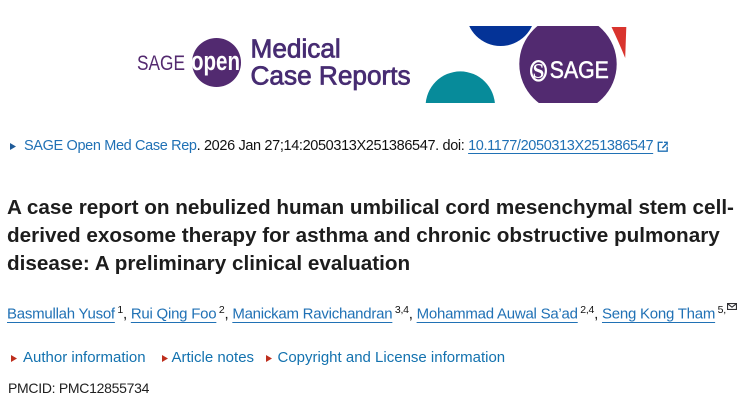  Describe the element at coordinates (296, 48) in the screenshot. I see `svg-text: Medical` at that location.